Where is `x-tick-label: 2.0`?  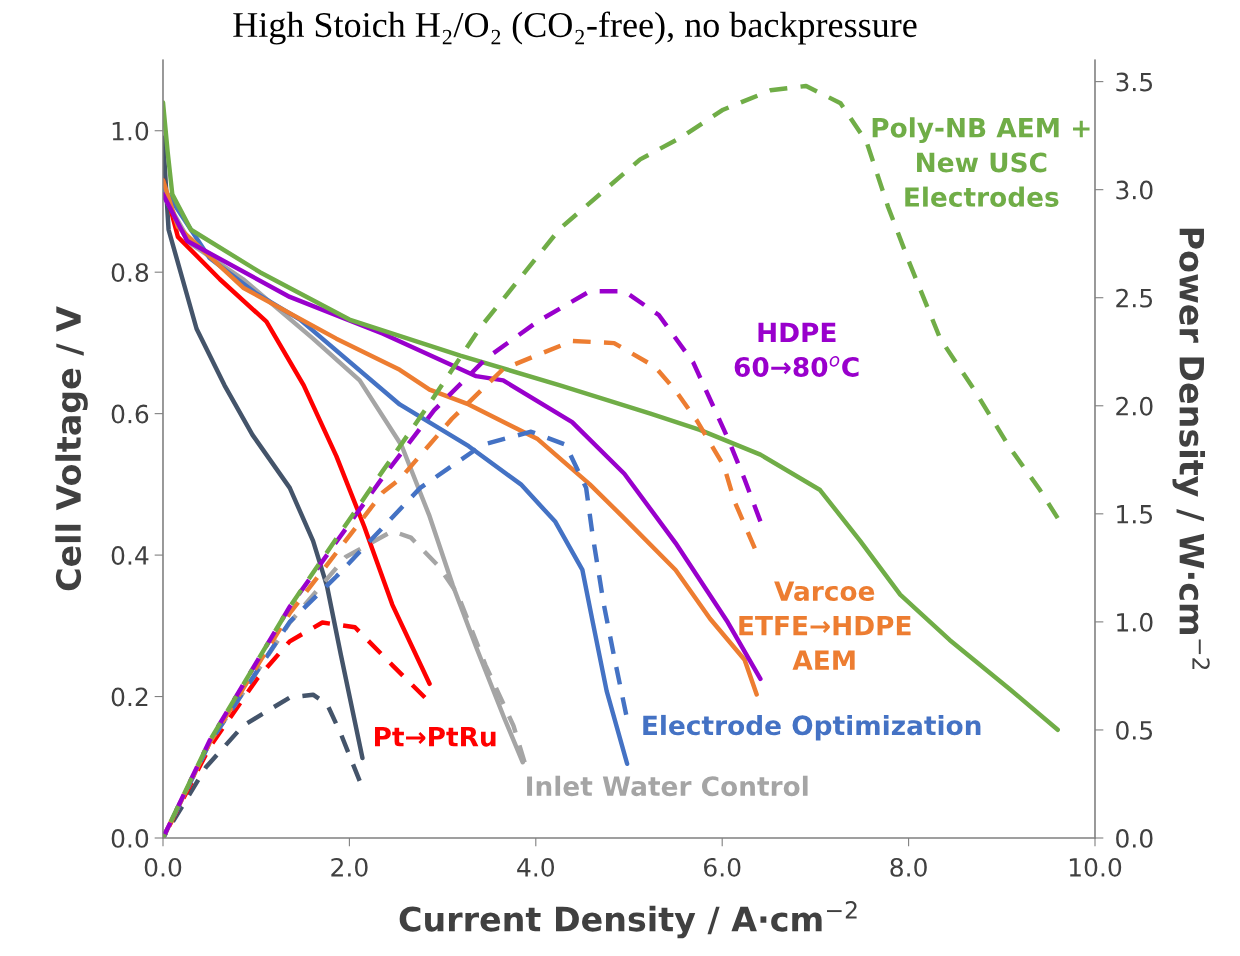
x-tick-label: 2.0 is located at coordinates (349, 867).